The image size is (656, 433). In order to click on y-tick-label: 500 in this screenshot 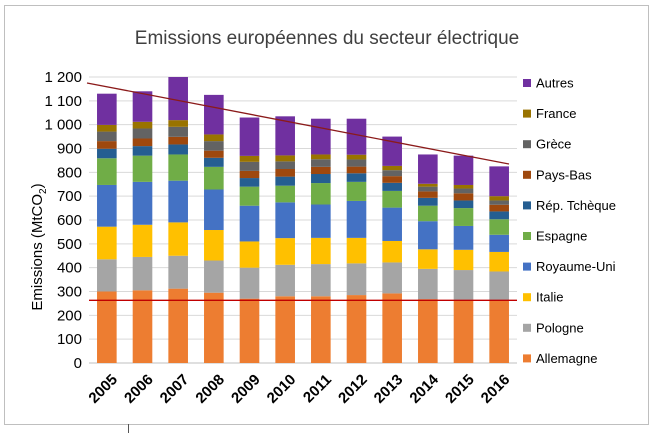, I will do `click(69, 244)`.